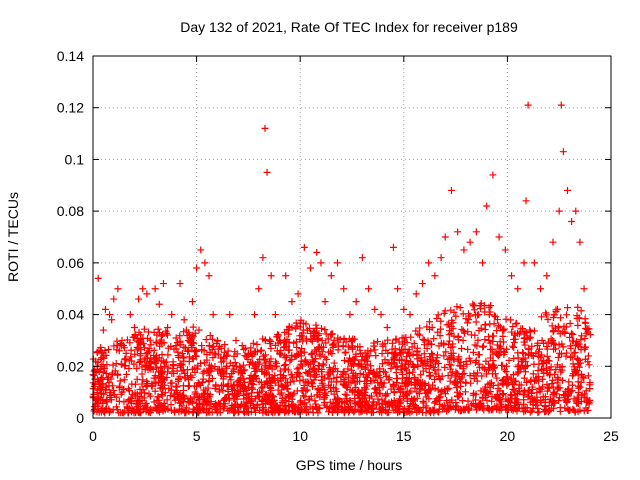 This screenshot has height=480, width=640. I want to click on y-tick-label: 0.12, so click(70, 108).